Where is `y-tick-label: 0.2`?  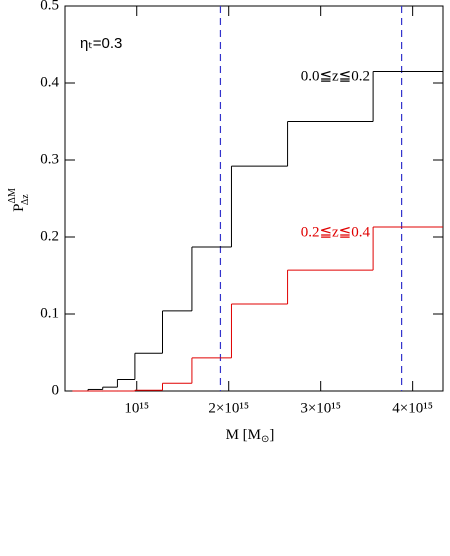
y-tick-label: 0.2 is located at coordinates (49, 236).